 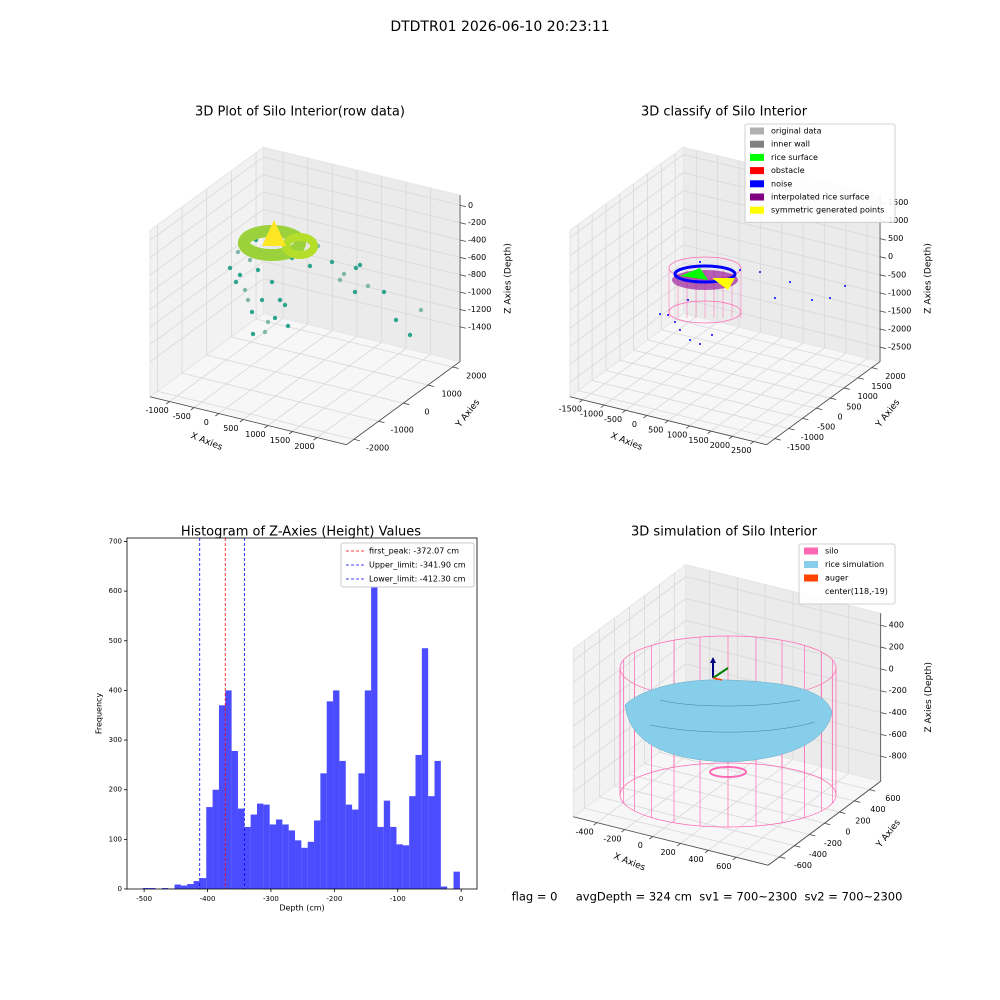 What do you see at coordinates (677, 435) in the screenshot?
I see `x-tick-label: 1000` at bounding box center [677, 435].